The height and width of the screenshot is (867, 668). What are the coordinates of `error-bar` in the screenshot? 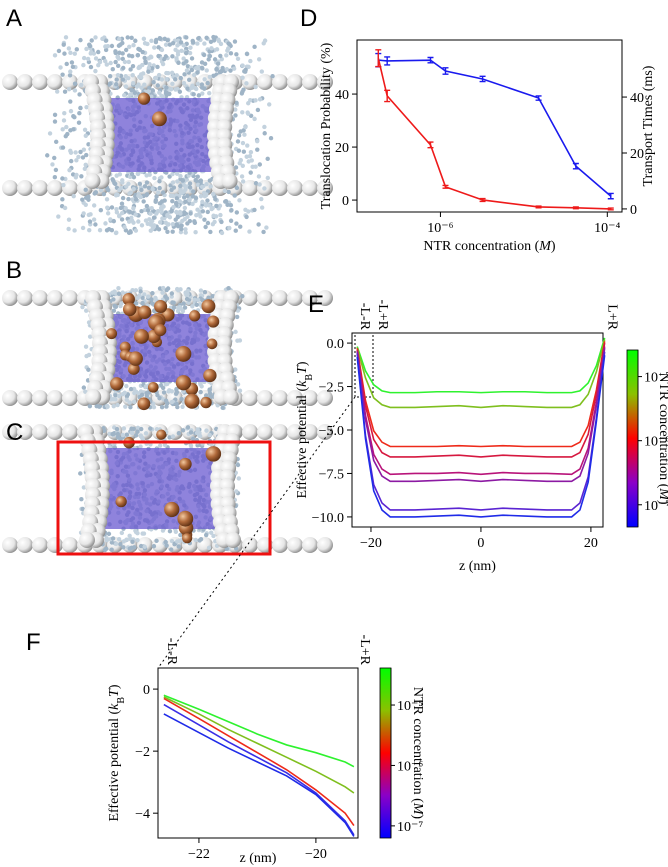 It's located at (575, 166).